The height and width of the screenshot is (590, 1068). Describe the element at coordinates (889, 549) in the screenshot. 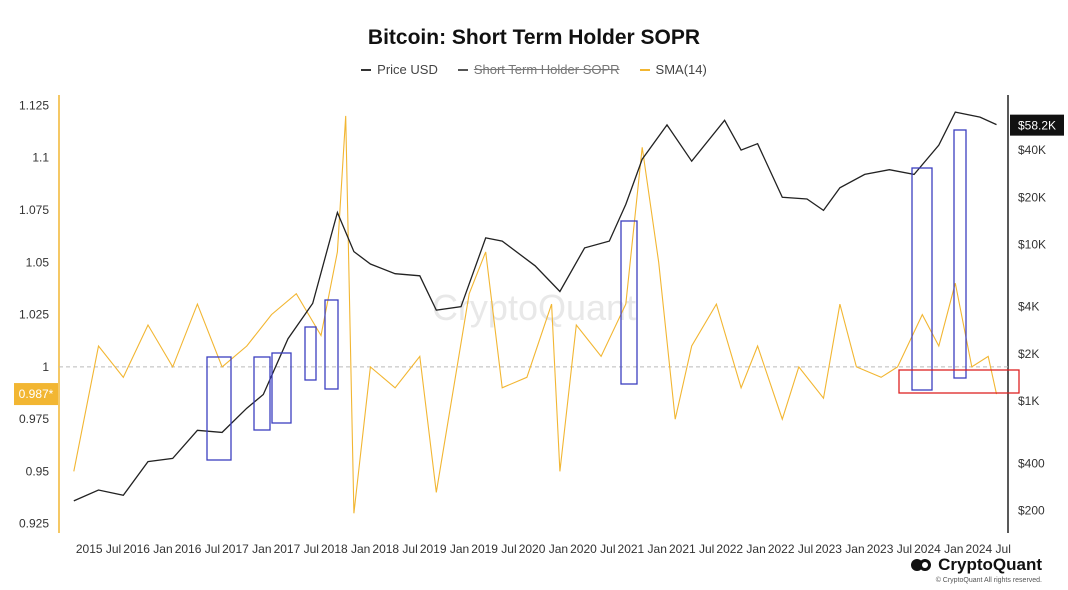

I see `x-tick-label: 2023 Jul` at that location.